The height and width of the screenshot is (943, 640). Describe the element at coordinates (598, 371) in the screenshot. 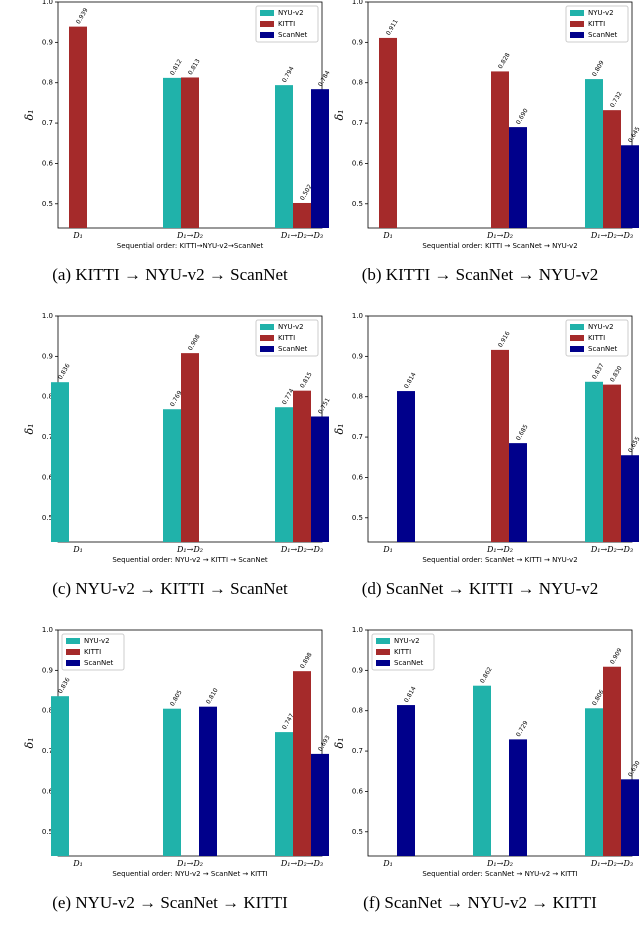

I see `value-label: 0.837` at that location.